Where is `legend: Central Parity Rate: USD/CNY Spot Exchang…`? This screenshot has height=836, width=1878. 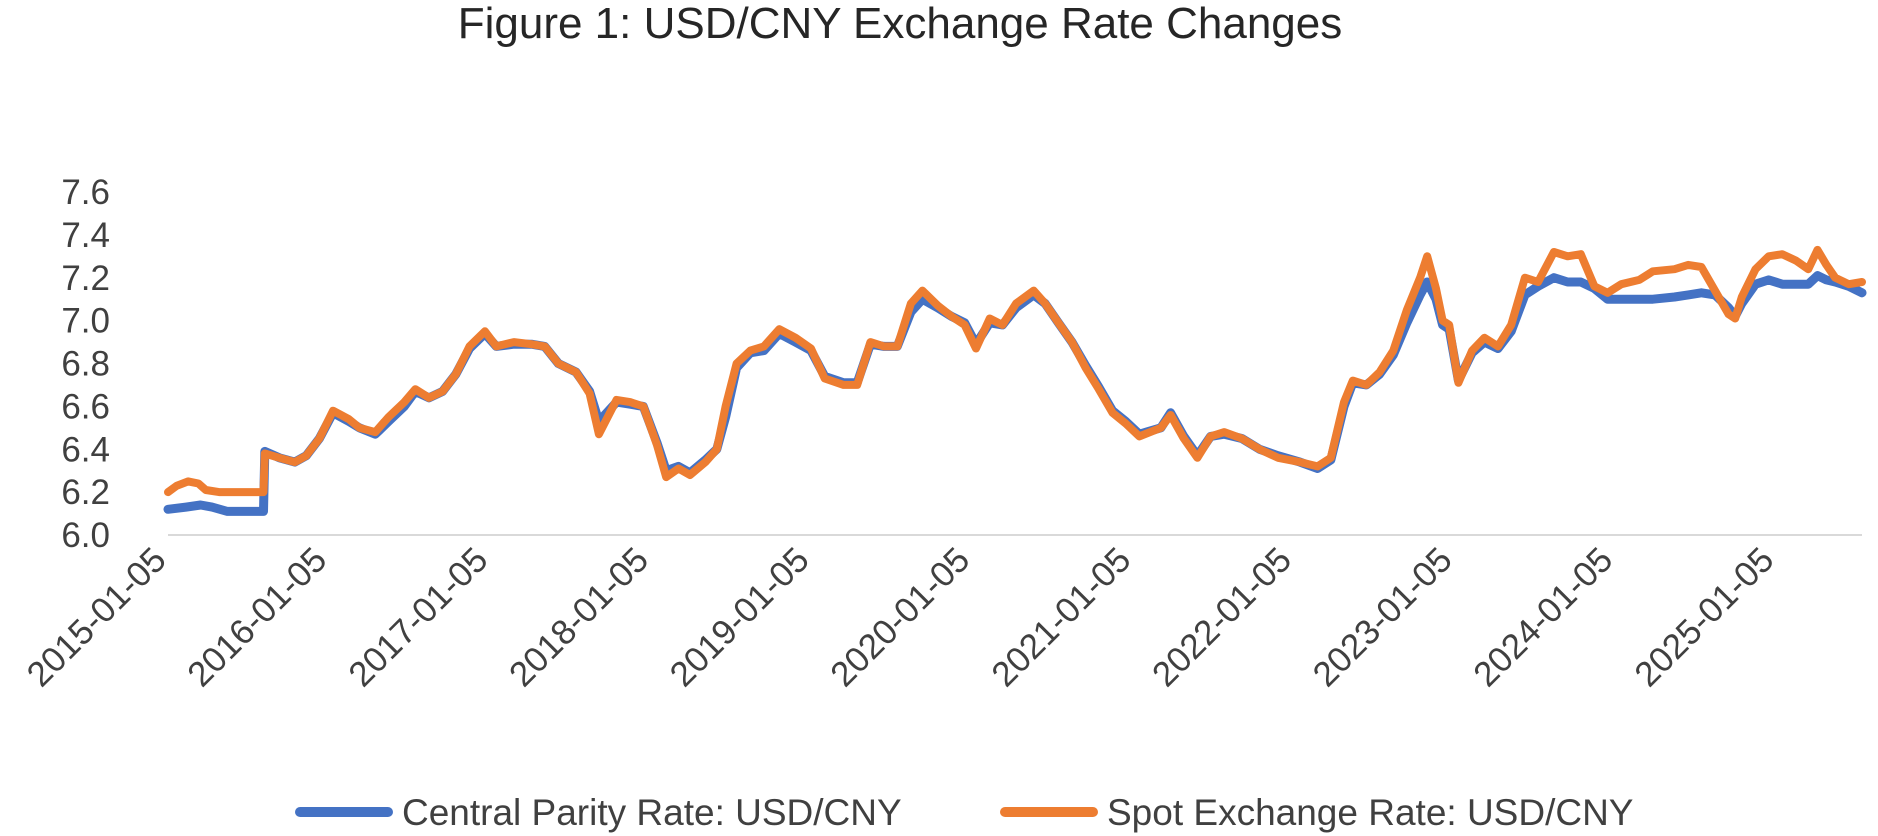
legend: Central Parity Rate: USD/CNY Spot Exchang… is located at coordinates (964, 812).